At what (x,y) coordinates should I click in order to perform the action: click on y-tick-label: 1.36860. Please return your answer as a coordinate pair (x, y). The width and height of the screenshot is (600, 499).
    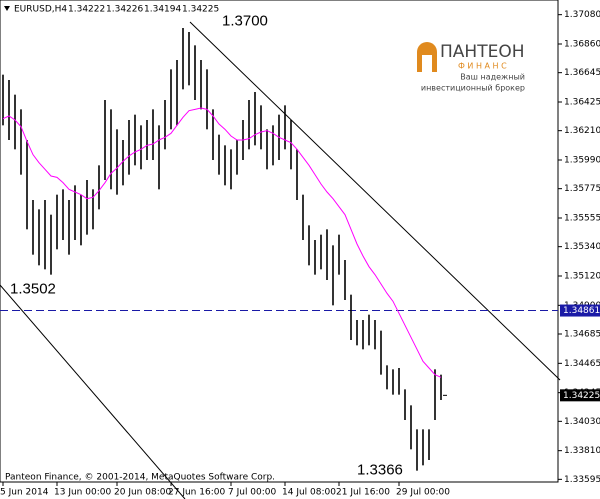
    Looking at the image, I should click on (582, 45).